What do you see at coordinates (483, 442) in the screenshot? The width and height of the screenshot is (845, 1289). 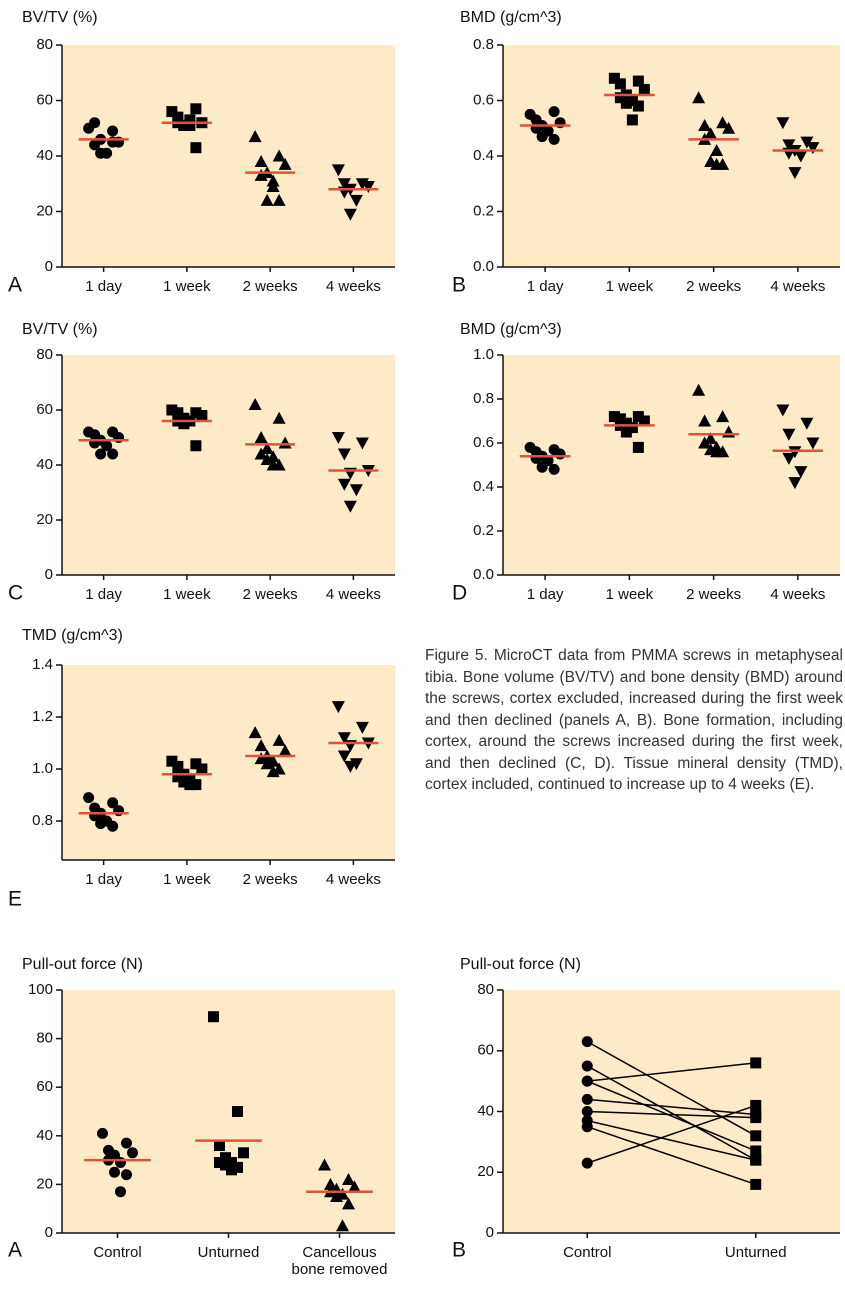 I see `y-tick-label: 0.6` at bounding box center [483, 442].